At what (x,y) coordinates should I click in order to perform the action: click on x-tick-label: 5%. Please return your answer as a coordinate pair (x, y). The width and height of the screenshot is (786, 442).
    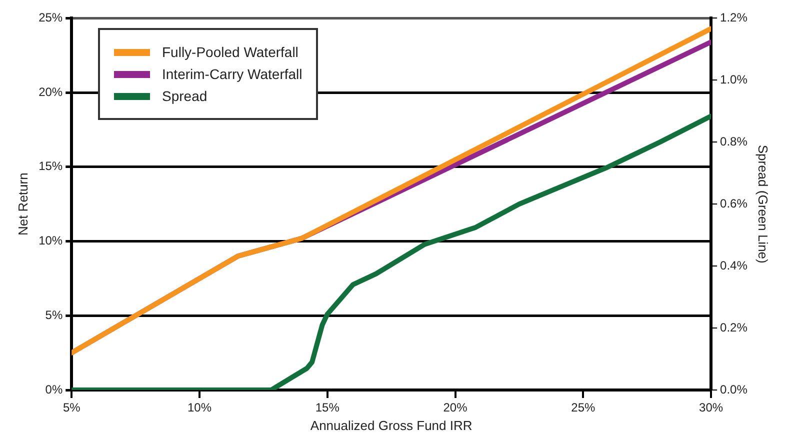
    Looking at the image, I should click on (71, 407).